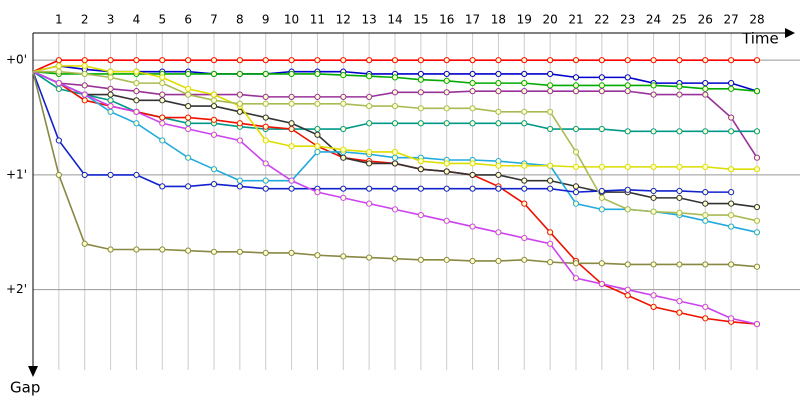 This screenshot has height=400, width=800. Describe the element at coordinates (188, 20) in the screenshot. I see `x-tick-label: 6` at that location.